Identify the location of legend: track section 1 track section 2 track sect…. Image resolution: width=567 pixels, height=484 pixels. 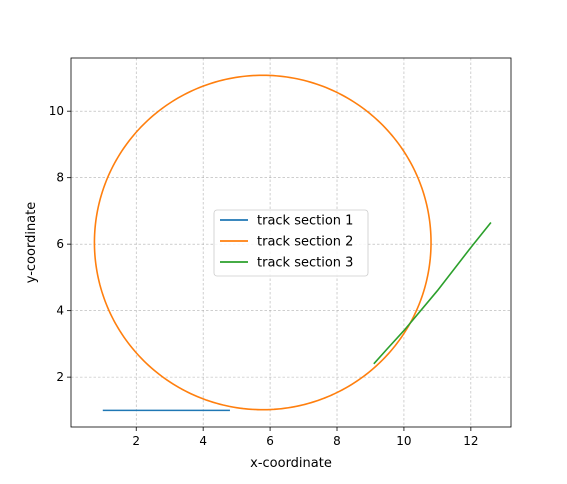
(291, 243).